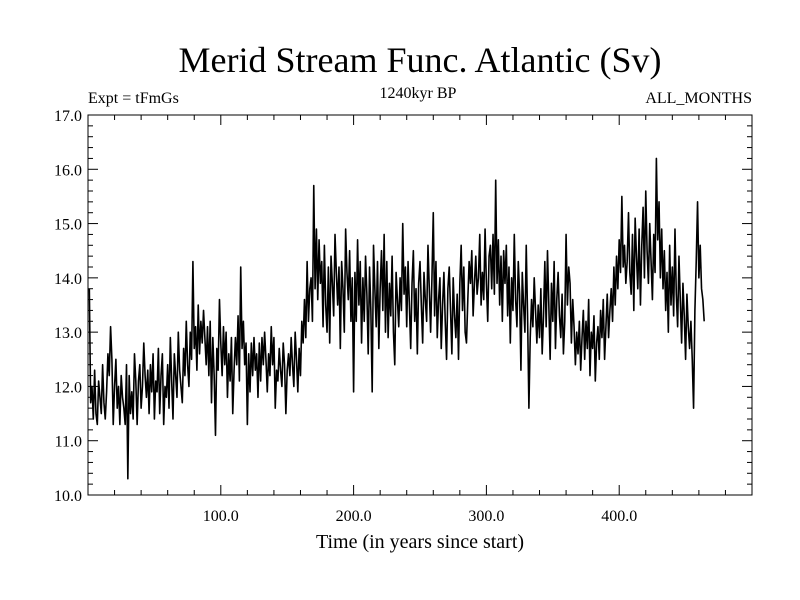 This screenshot has height=600, width=800. What do you see at coordinates (418, 93) in the screenshot?
I see `period-label: 1240kyr BP` at bounding box center [418, 93].